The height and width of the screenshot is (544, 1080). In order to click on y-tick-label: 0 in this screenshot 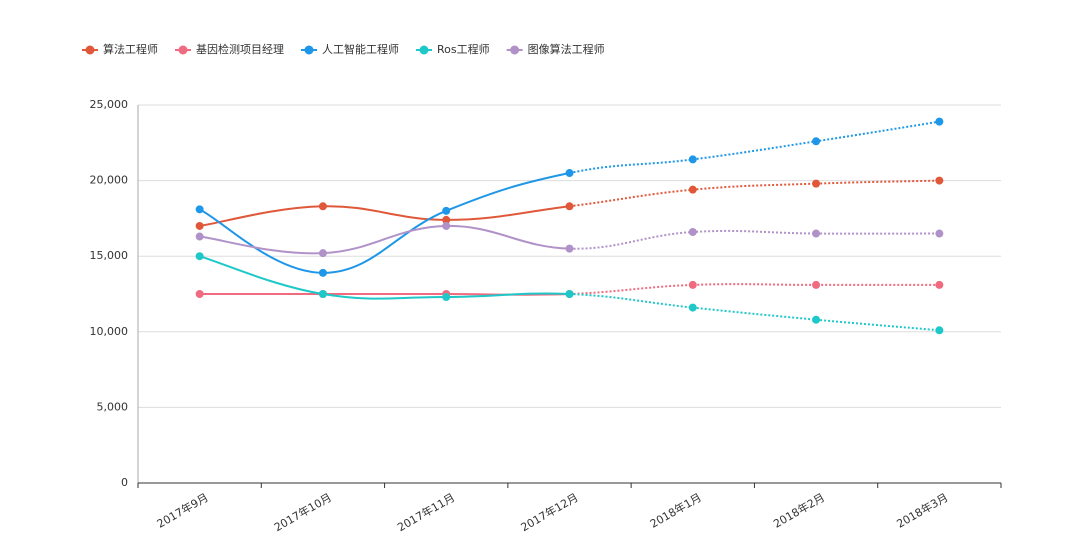, I will do `click(124, 482)`.